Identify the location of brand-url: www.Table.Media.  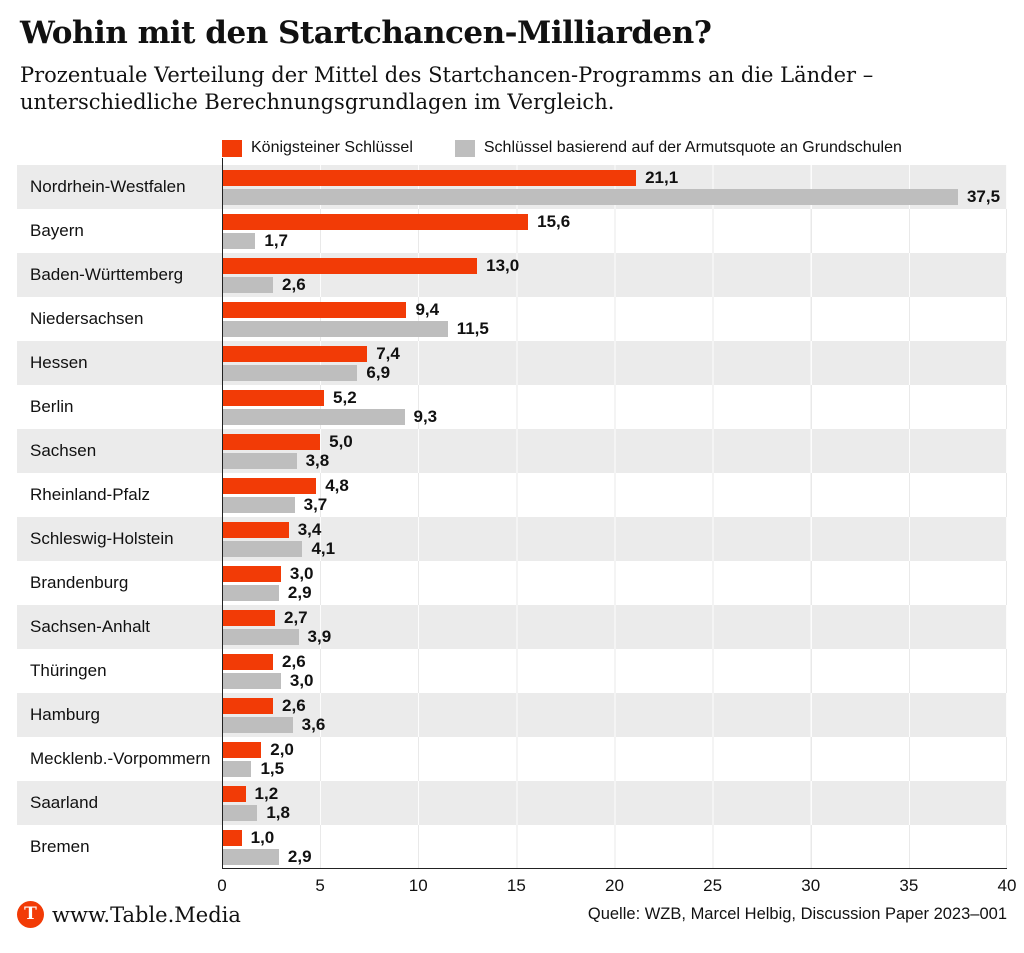
(146, 914).